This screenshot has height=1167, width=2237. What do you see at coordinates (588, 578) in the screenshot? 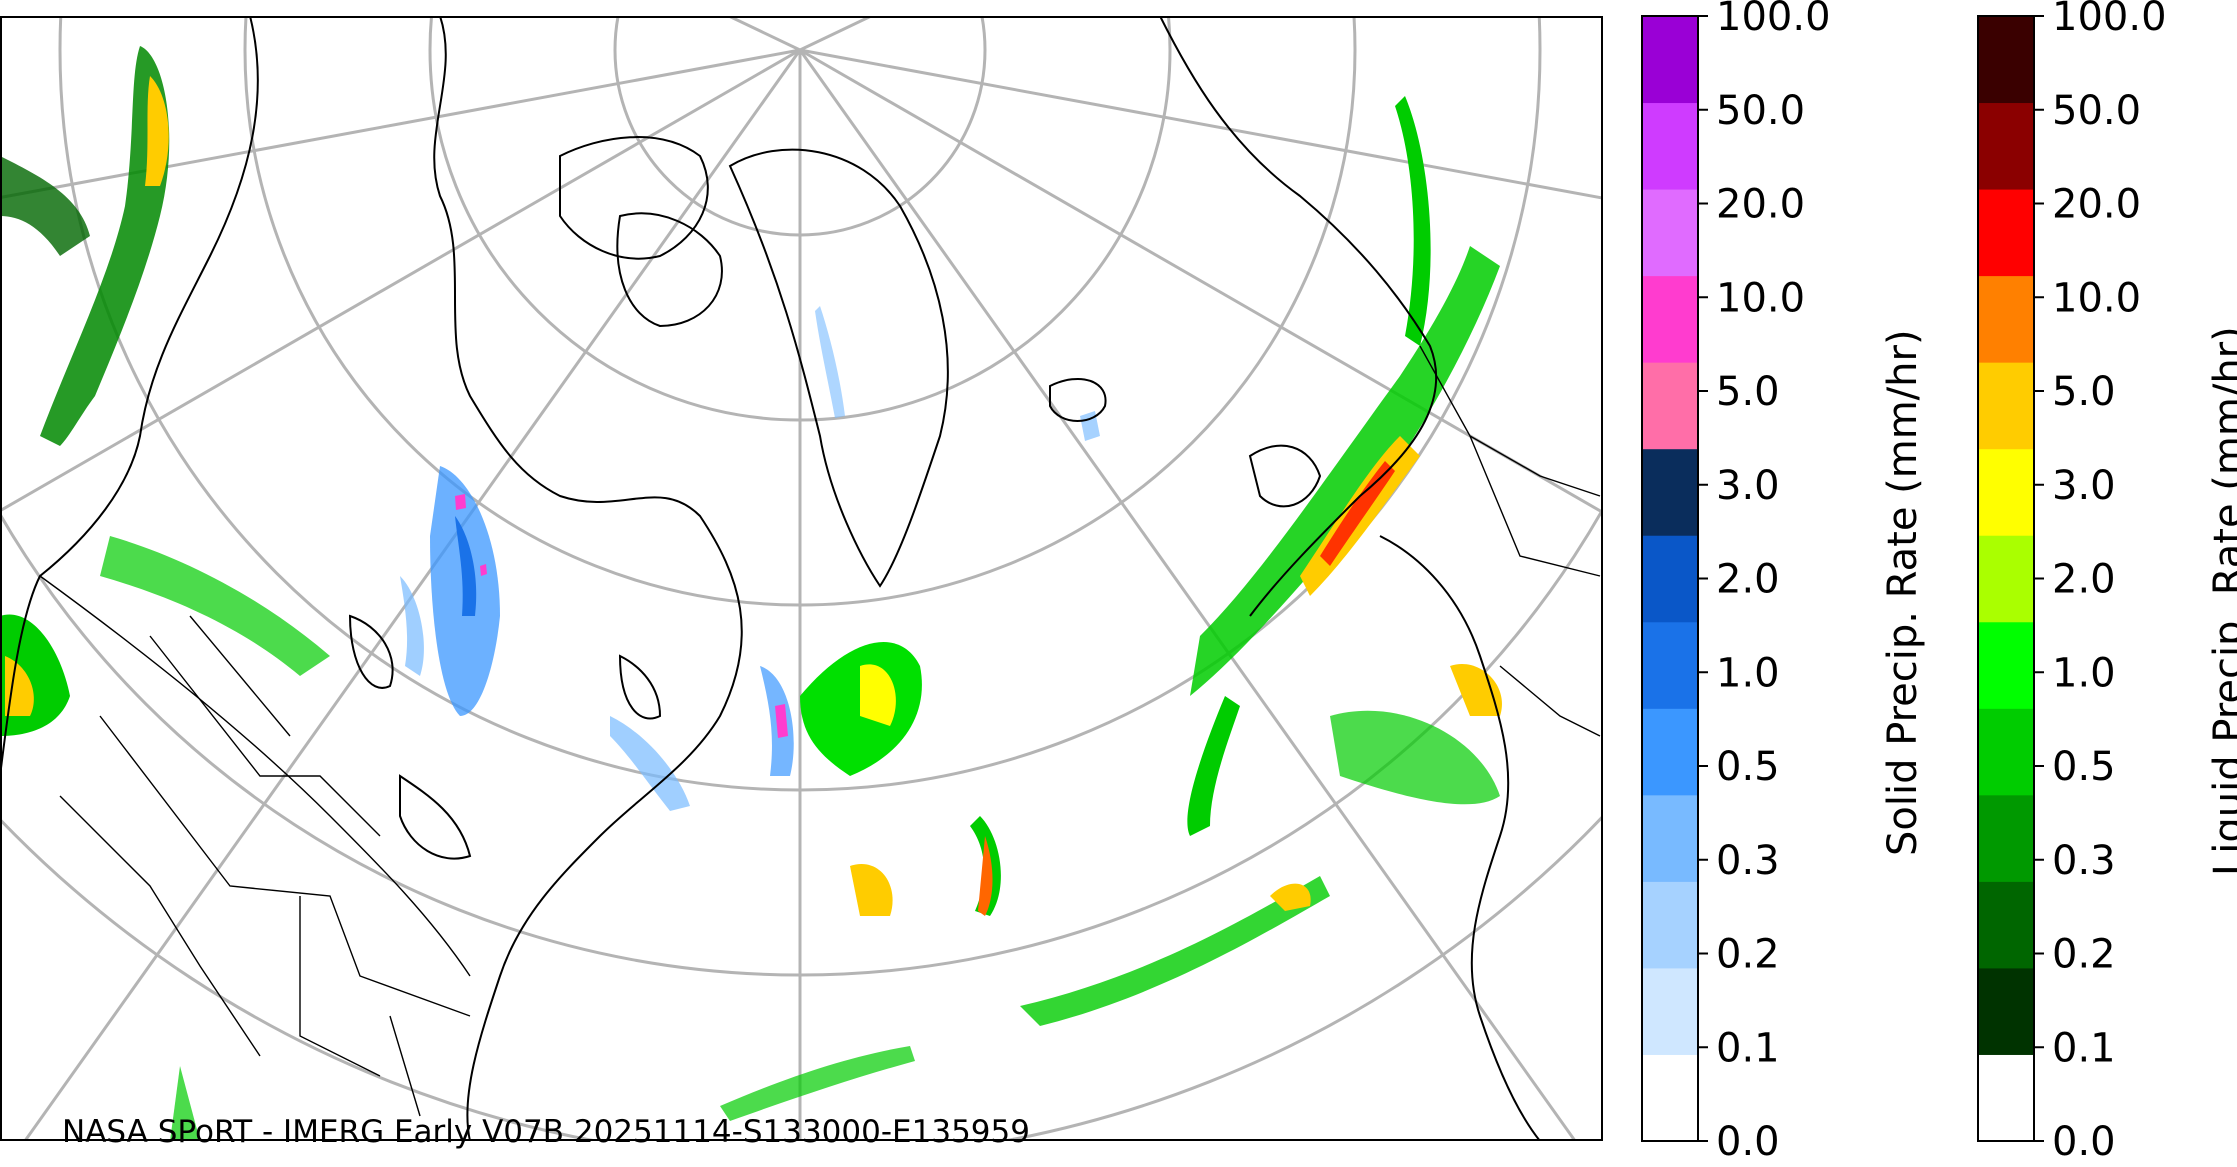
I see `north-america-east-coast` at bounding box center [588, 578].